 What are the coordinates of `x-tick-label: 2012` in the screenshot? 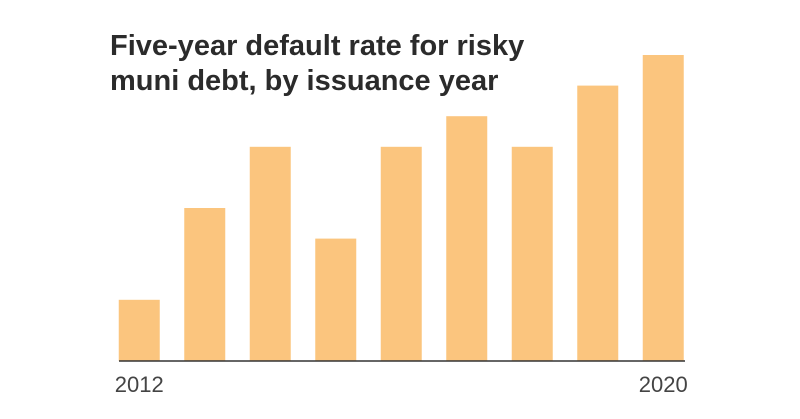 It's located at (139, 384).